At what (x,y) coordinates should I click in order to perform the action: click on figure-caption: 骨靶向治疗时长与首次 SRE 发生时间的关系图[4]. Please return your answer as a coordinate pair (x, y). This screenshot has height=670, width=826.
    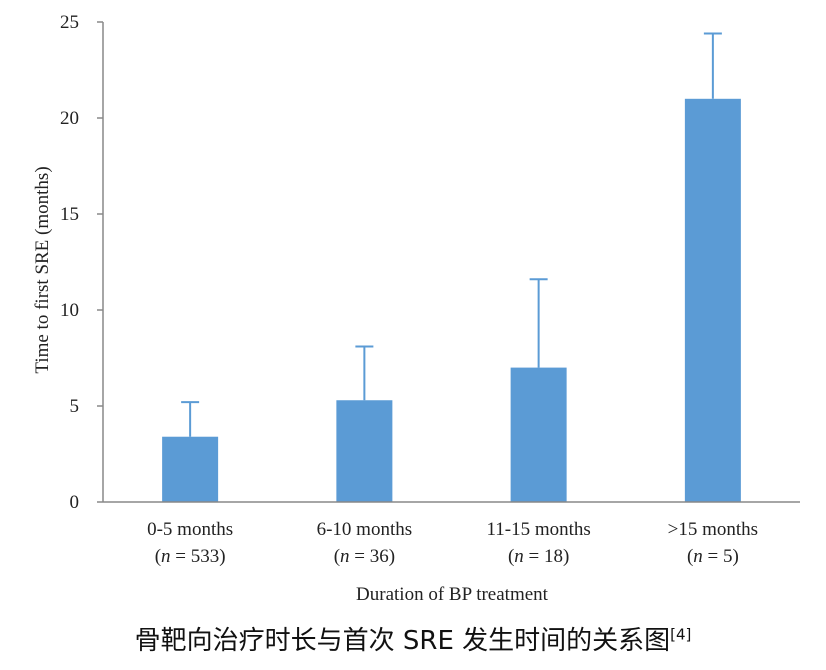
    Looking at the image, I should click on (413, 638).